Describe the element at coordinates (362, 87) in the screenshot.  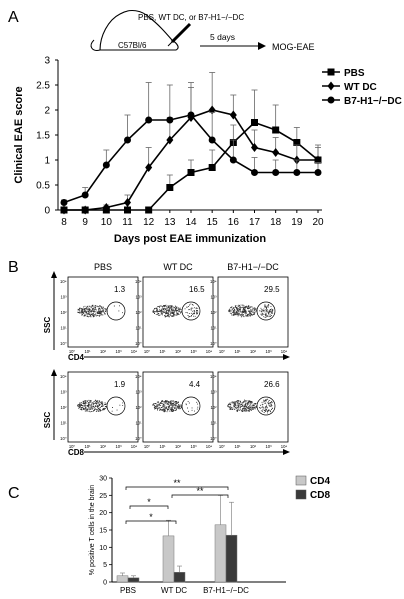
I see `panel-a-legend: PBS WT DC B7-H1−/−DC` at that location.